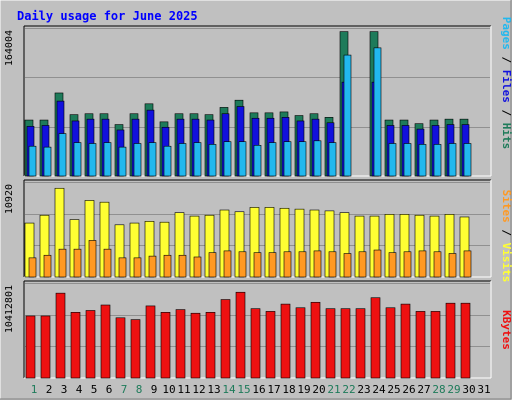 The image size is (512, 400). I want to click on day-label-6: 6, so click(109, 389).